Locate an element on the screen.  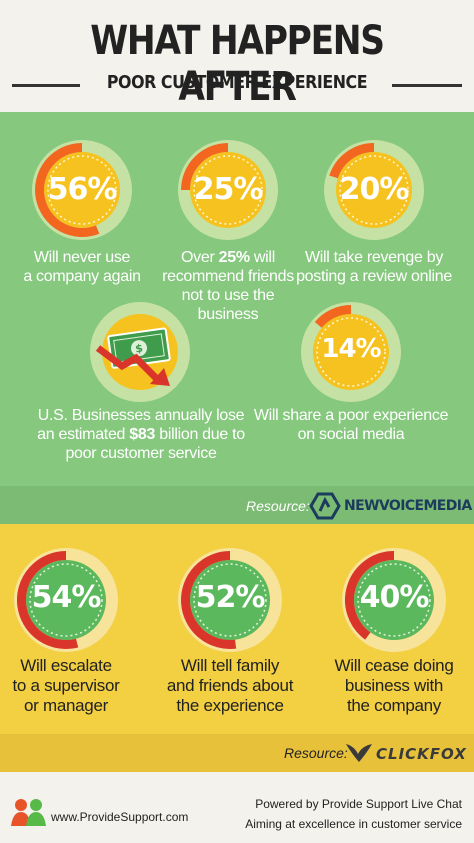
stat-20-arc is located at coordinates (352, 161).